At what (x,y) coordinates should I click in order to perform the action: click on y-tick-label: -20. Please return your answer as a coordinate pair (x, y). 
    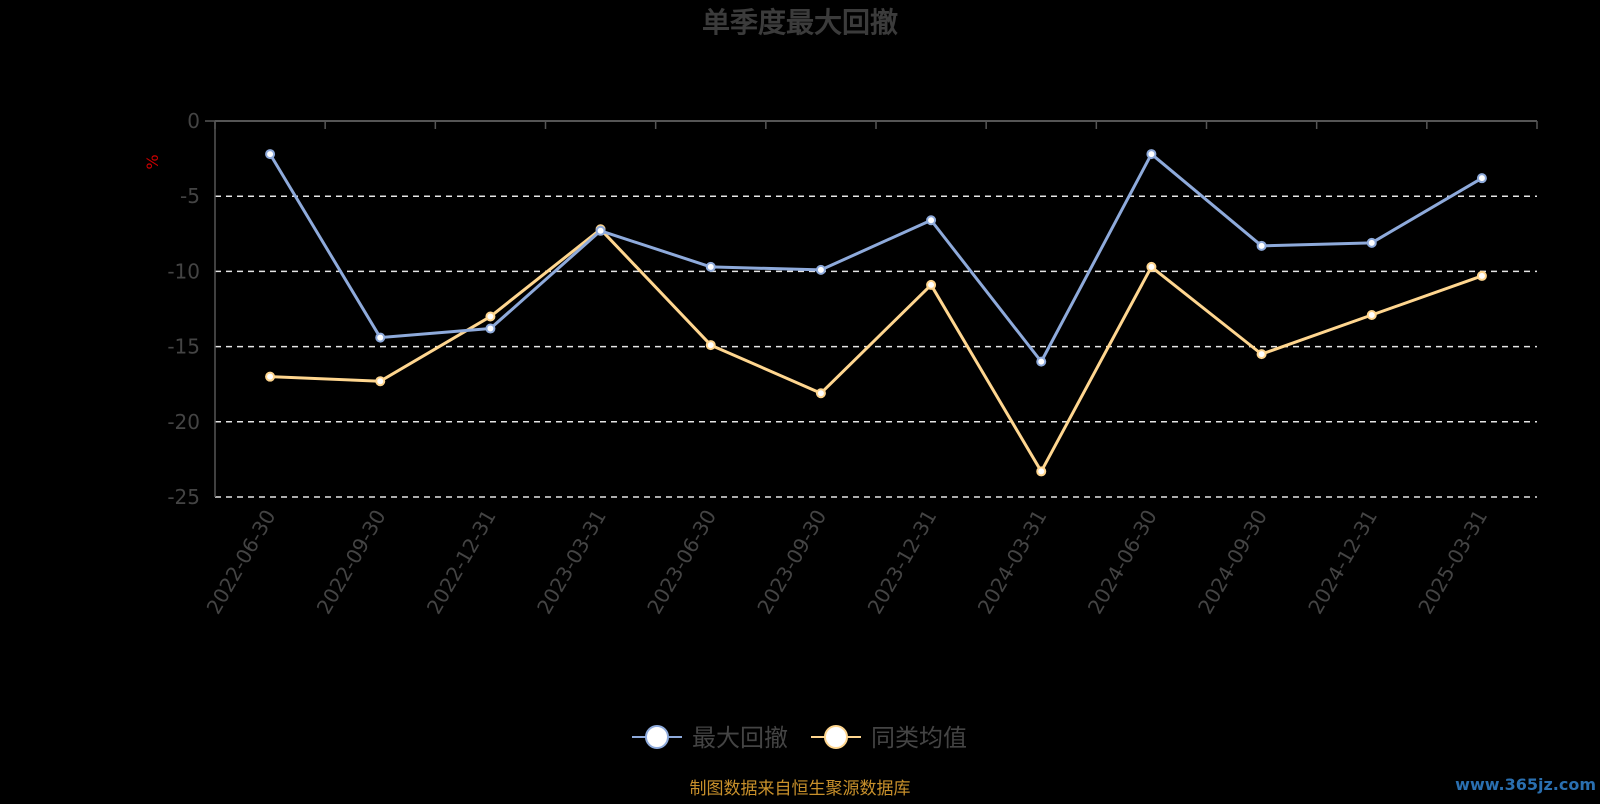
    Looking at the image, I should click on (183, 422).